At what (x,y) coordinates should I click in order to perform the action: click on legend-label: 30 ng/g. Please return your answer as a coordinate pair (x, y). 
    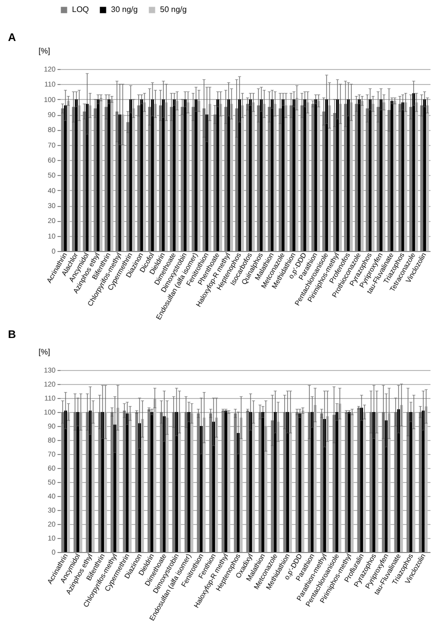
    Looking at the image, I should click on (124, 9).